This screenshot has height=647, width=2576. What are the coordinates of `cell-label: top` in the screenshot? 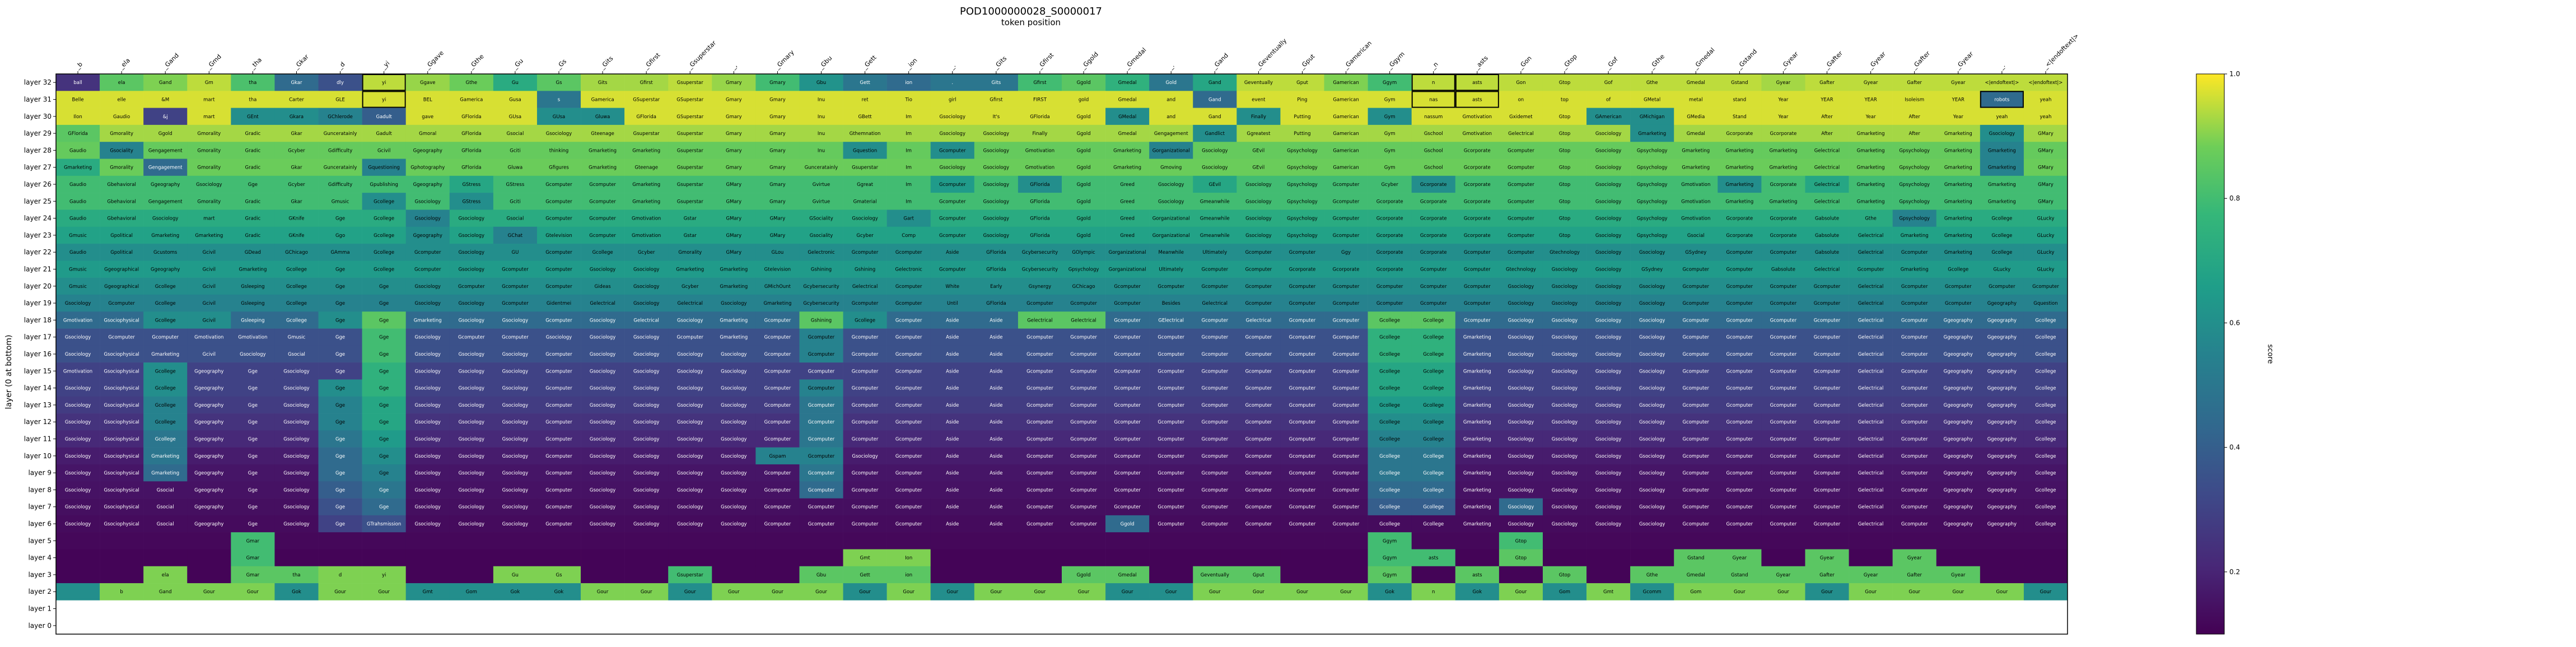 It's located at (1565, 100).